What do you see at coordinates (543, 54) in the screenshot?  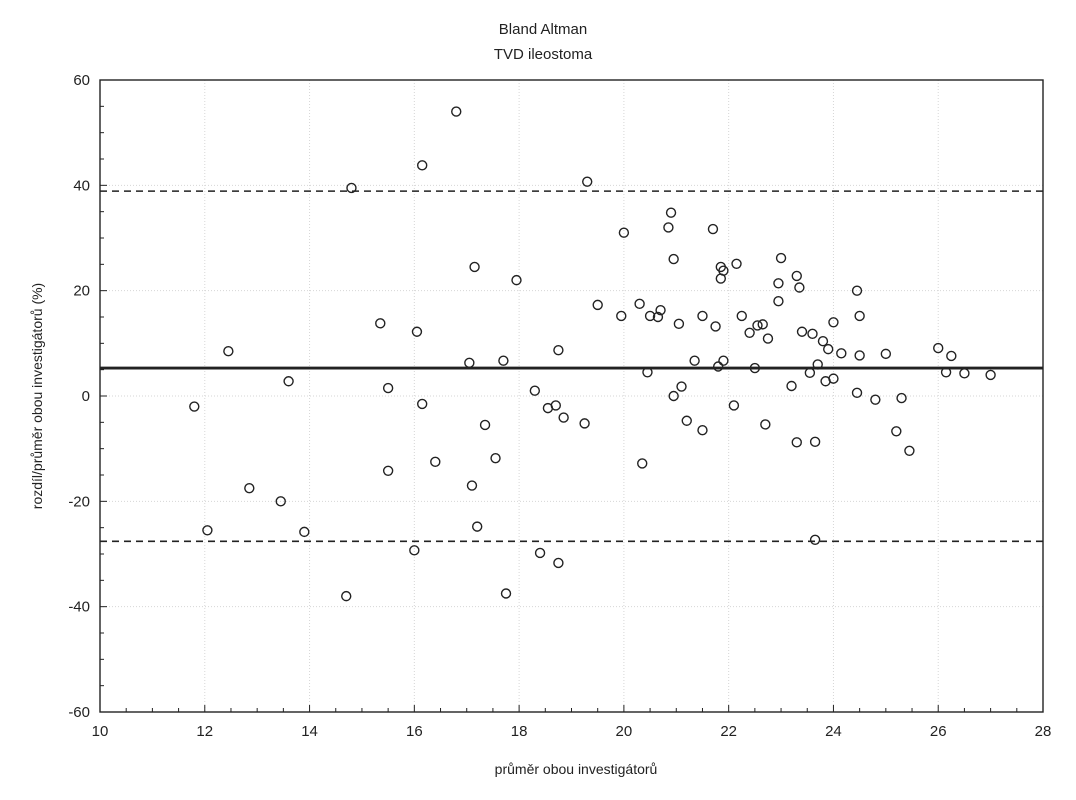 I see `chart-subtitle: TVD ileostoma` at bounding box center [543, 54].